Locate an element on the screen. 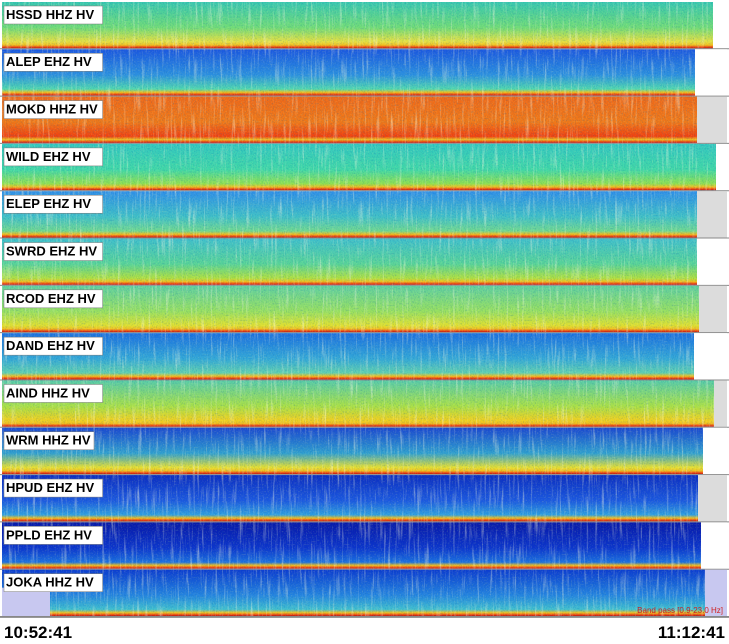 This screenshot has height=644, width=729. station-label: RCOD EHZ HV is located at coordinates (51, 298).